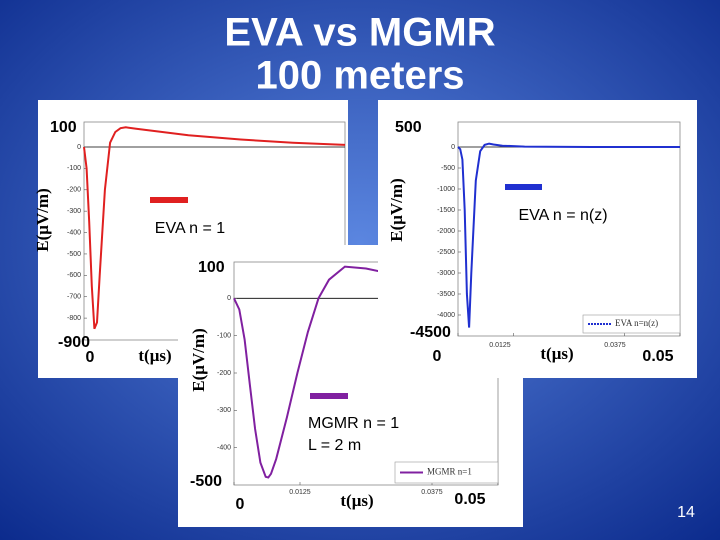  Describe the element at coordinates (446, 294) in the screenshot. I see `y-tick-label: -3500` at that location.